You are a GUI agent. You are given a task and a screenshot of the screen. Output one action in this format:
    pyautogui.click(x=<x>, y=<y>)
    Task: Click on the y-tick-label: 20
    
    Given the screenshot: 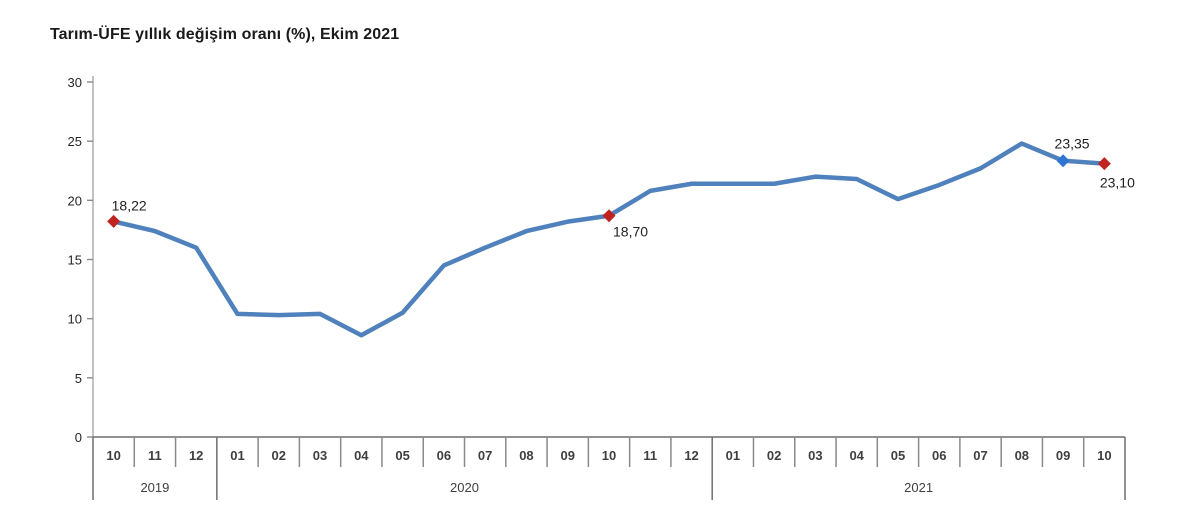 What is the action you would take?
    pyautogui.click(x=75, y=200)
    